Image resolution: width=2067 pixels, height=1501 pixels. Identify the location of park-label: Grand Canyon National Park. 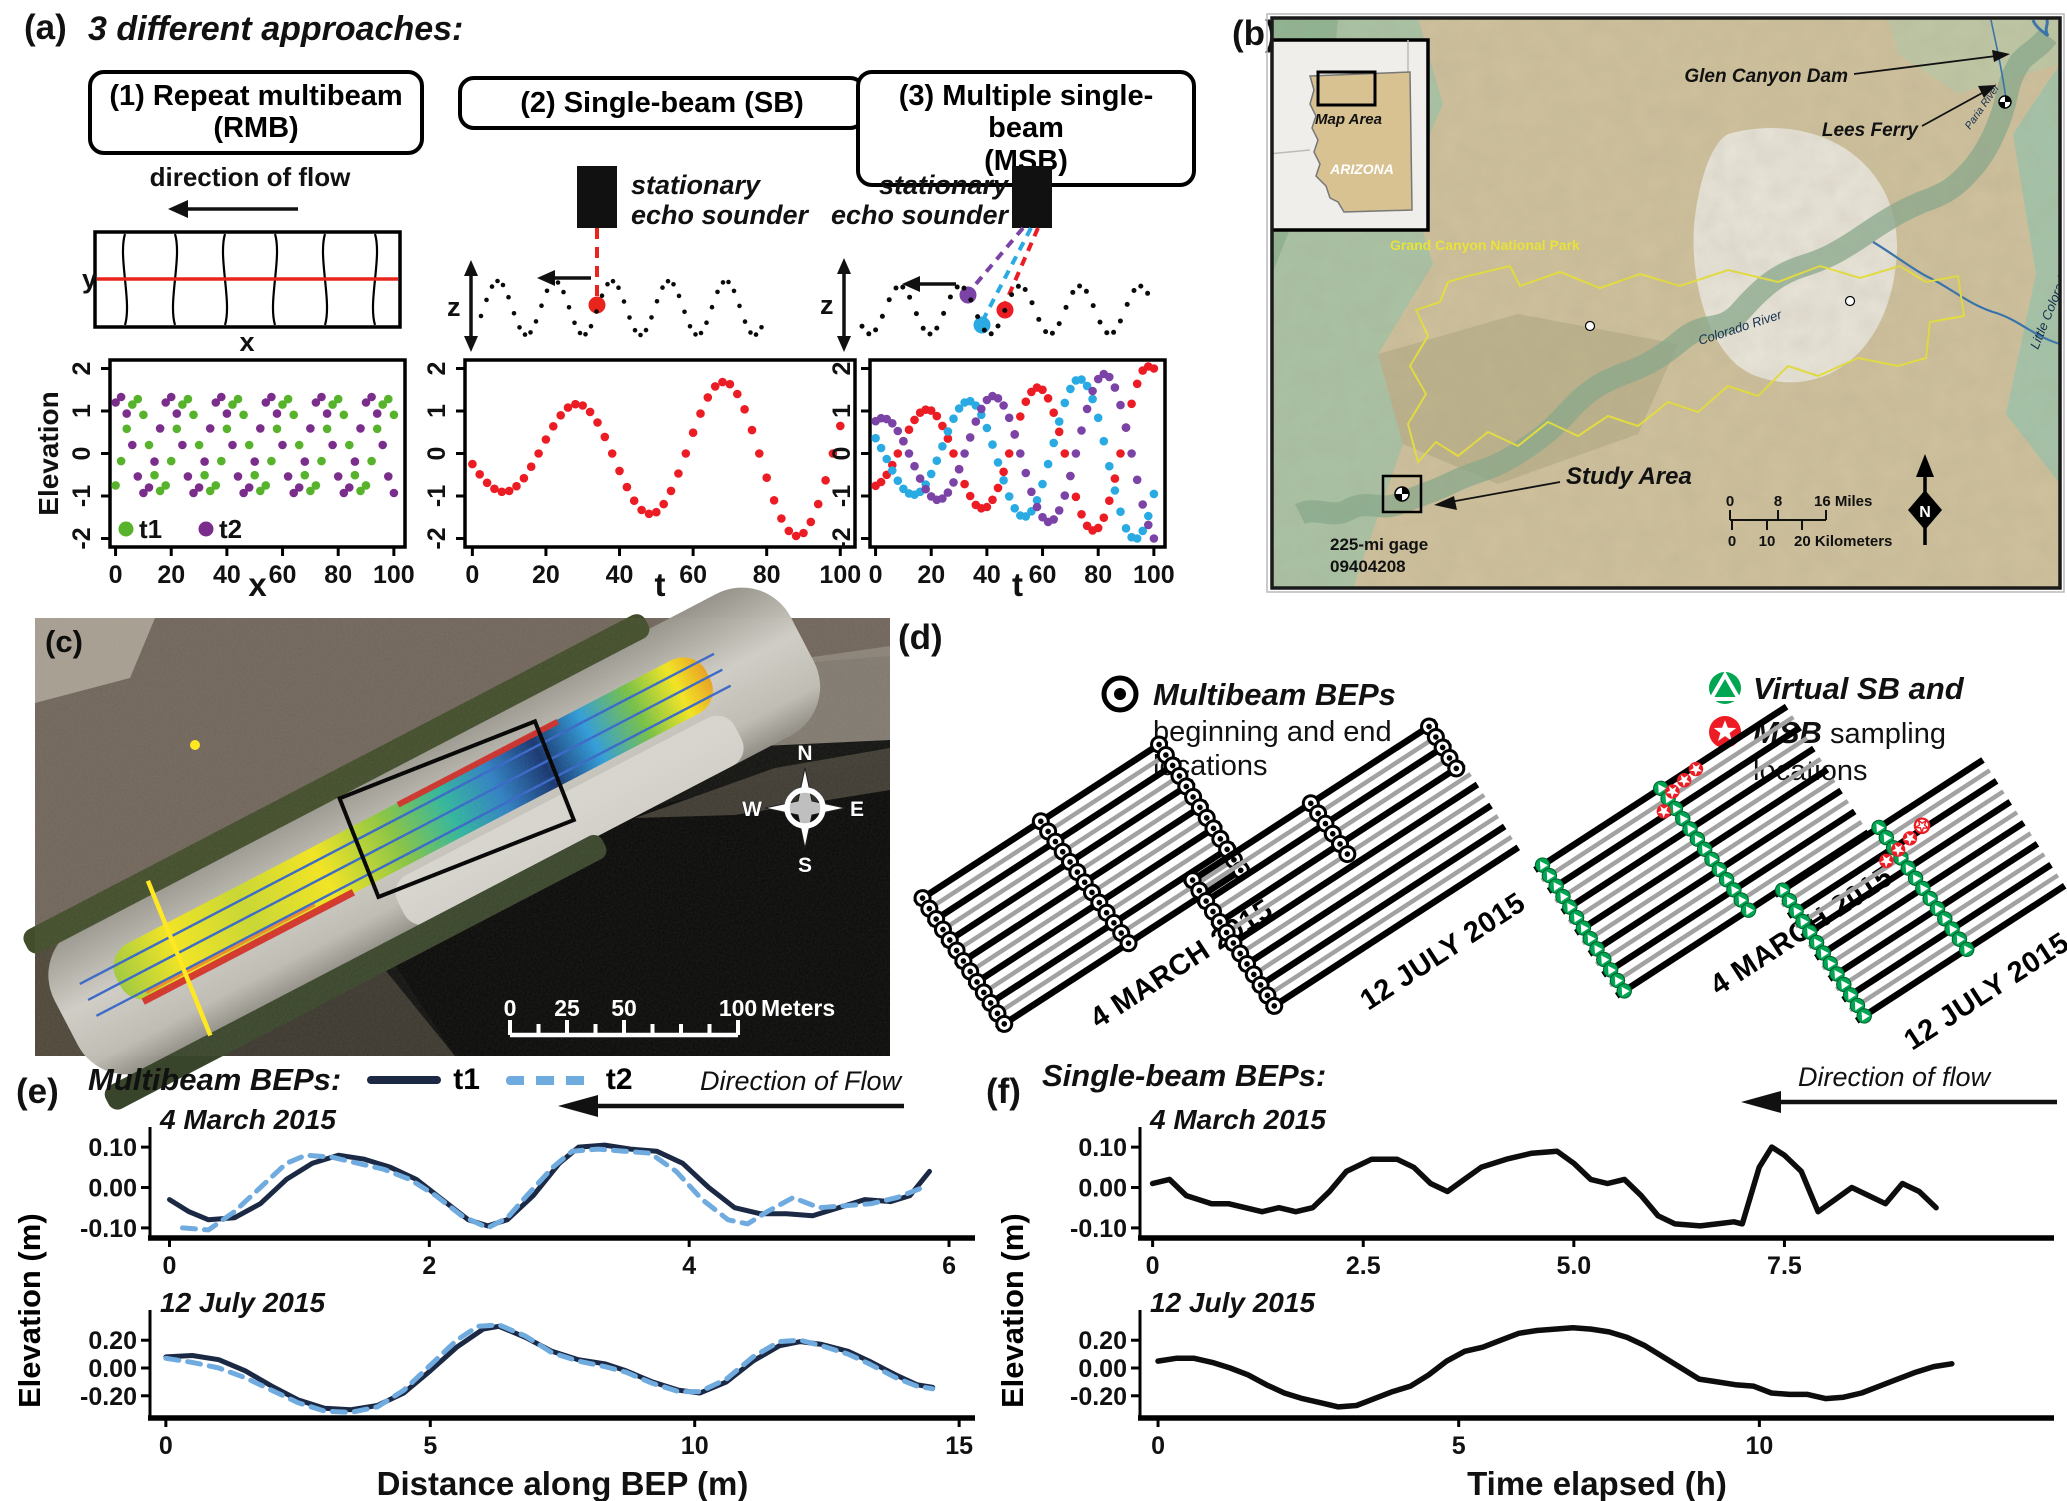
(1485, 245).